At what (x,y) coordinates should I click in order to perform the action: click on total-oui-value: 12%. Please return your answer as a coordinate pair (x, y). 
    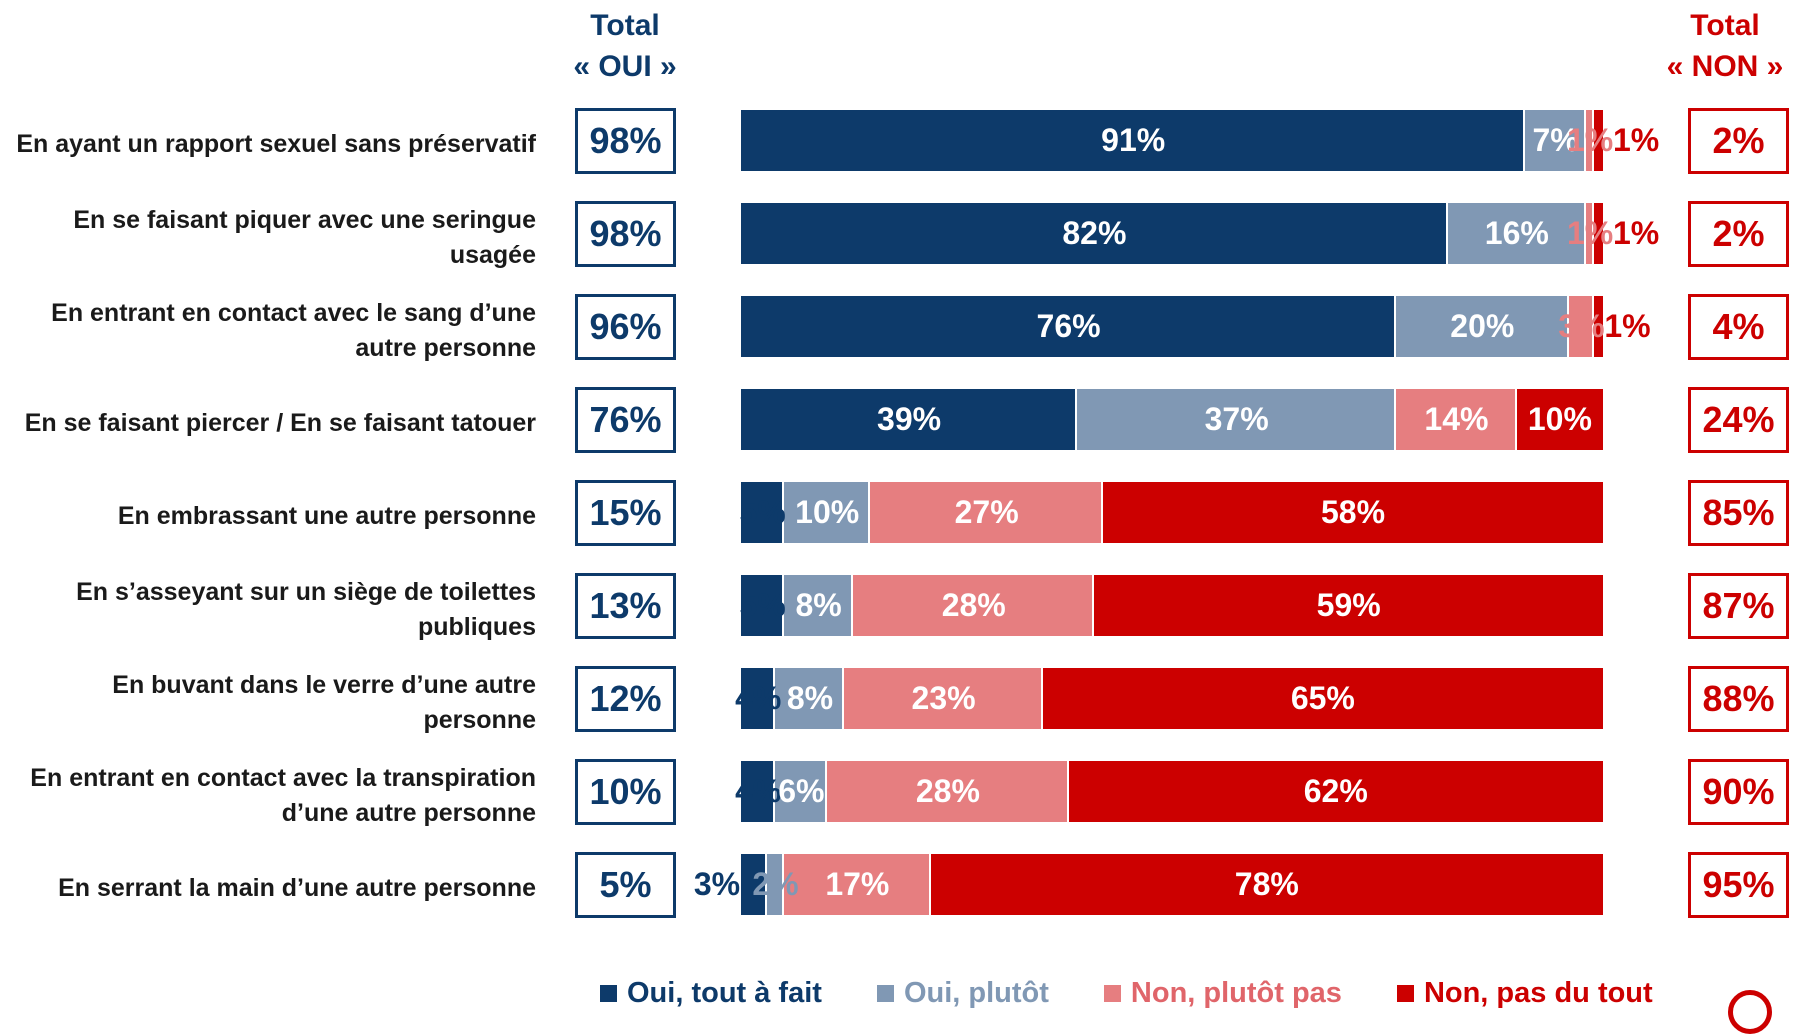
    Looking at the image, I should click on (625, 699).